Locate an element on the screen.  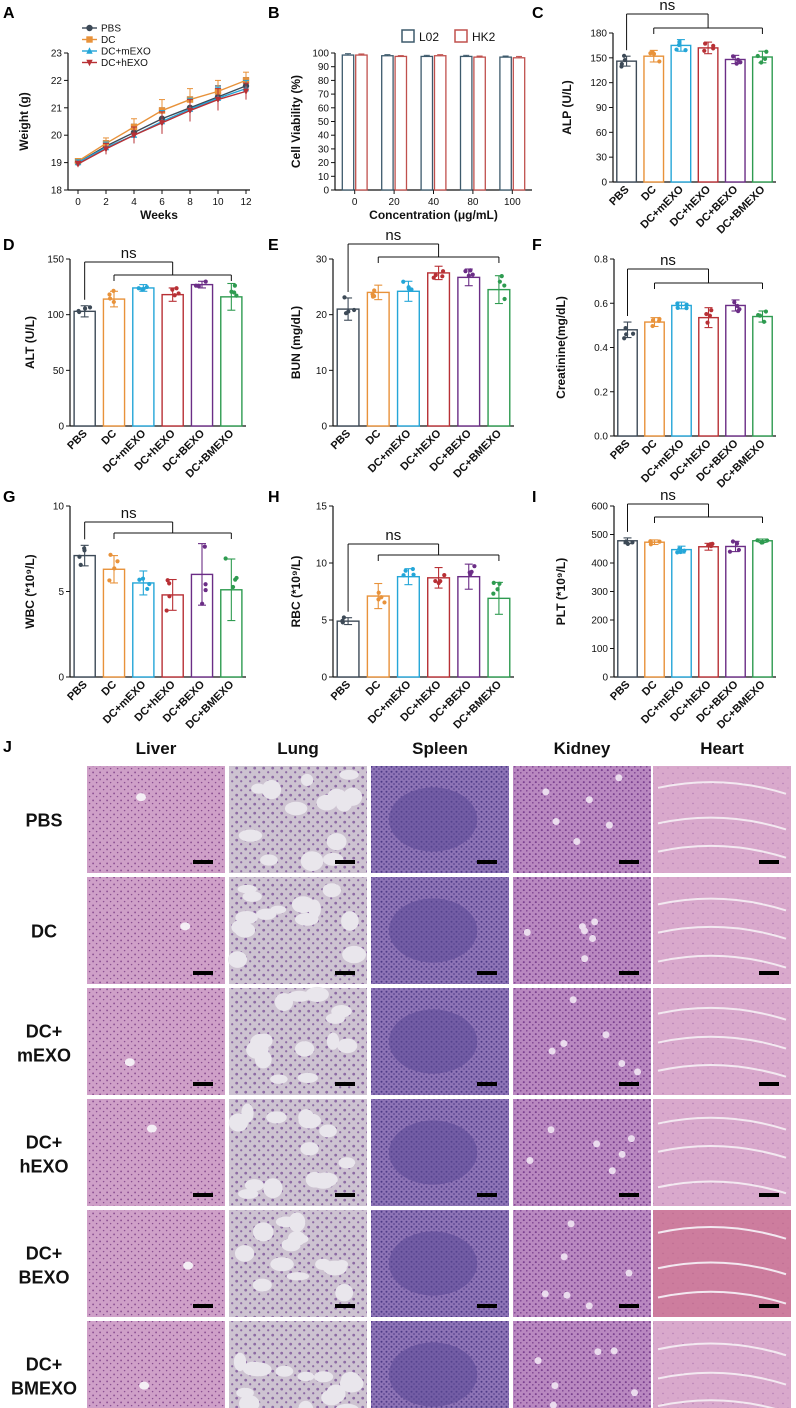
chart-f-y-tick-label: 0.4 is located at coordinates (601, 348).